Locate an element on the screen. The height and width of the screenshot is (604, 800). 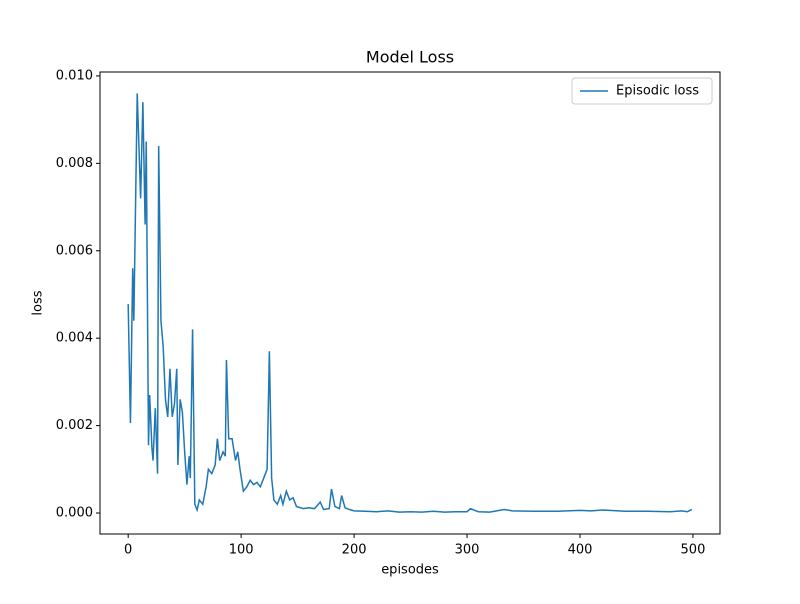
y-tick-label: 0.008 is located at coordinates (74, 163).